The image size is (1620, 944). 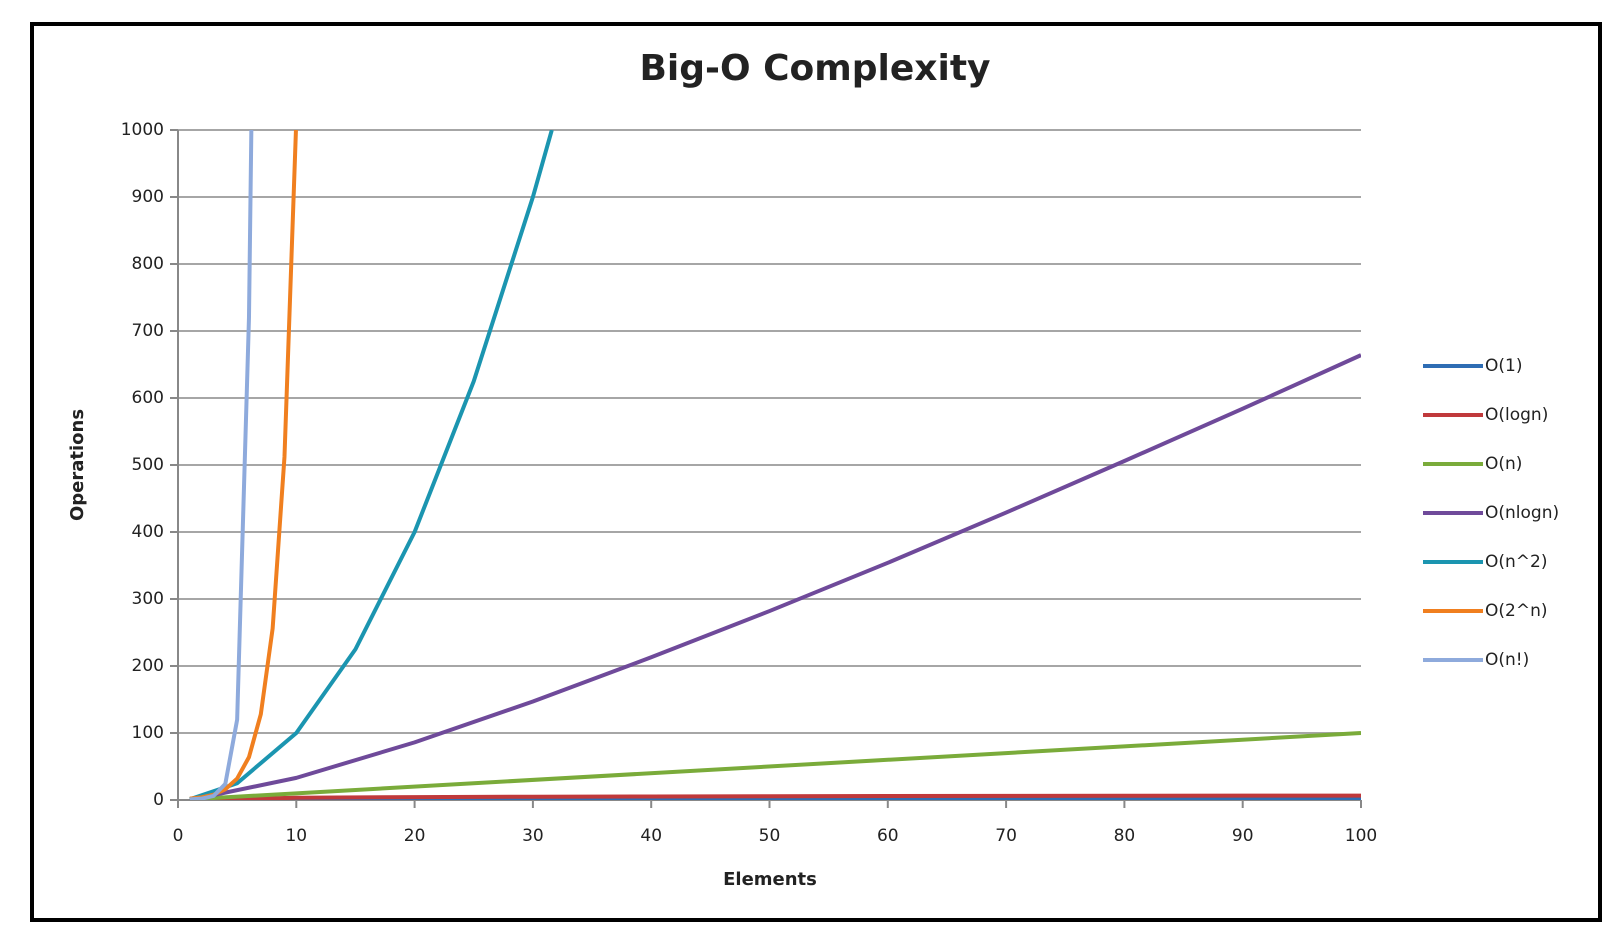 I want to click on y-axis-label: Operations, so click(x=77, y=465).